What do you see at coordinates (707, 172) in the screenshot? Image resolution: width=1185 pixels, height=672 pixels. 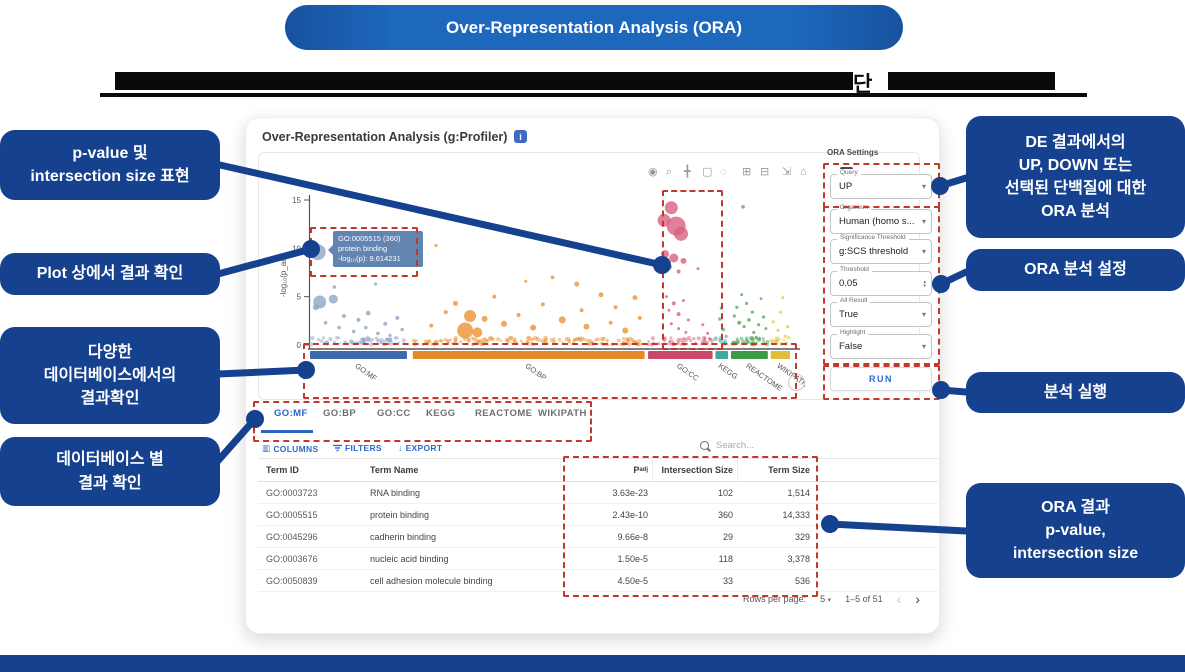 I see `box-select-icon: ▢` at bounding box center [707, 172].